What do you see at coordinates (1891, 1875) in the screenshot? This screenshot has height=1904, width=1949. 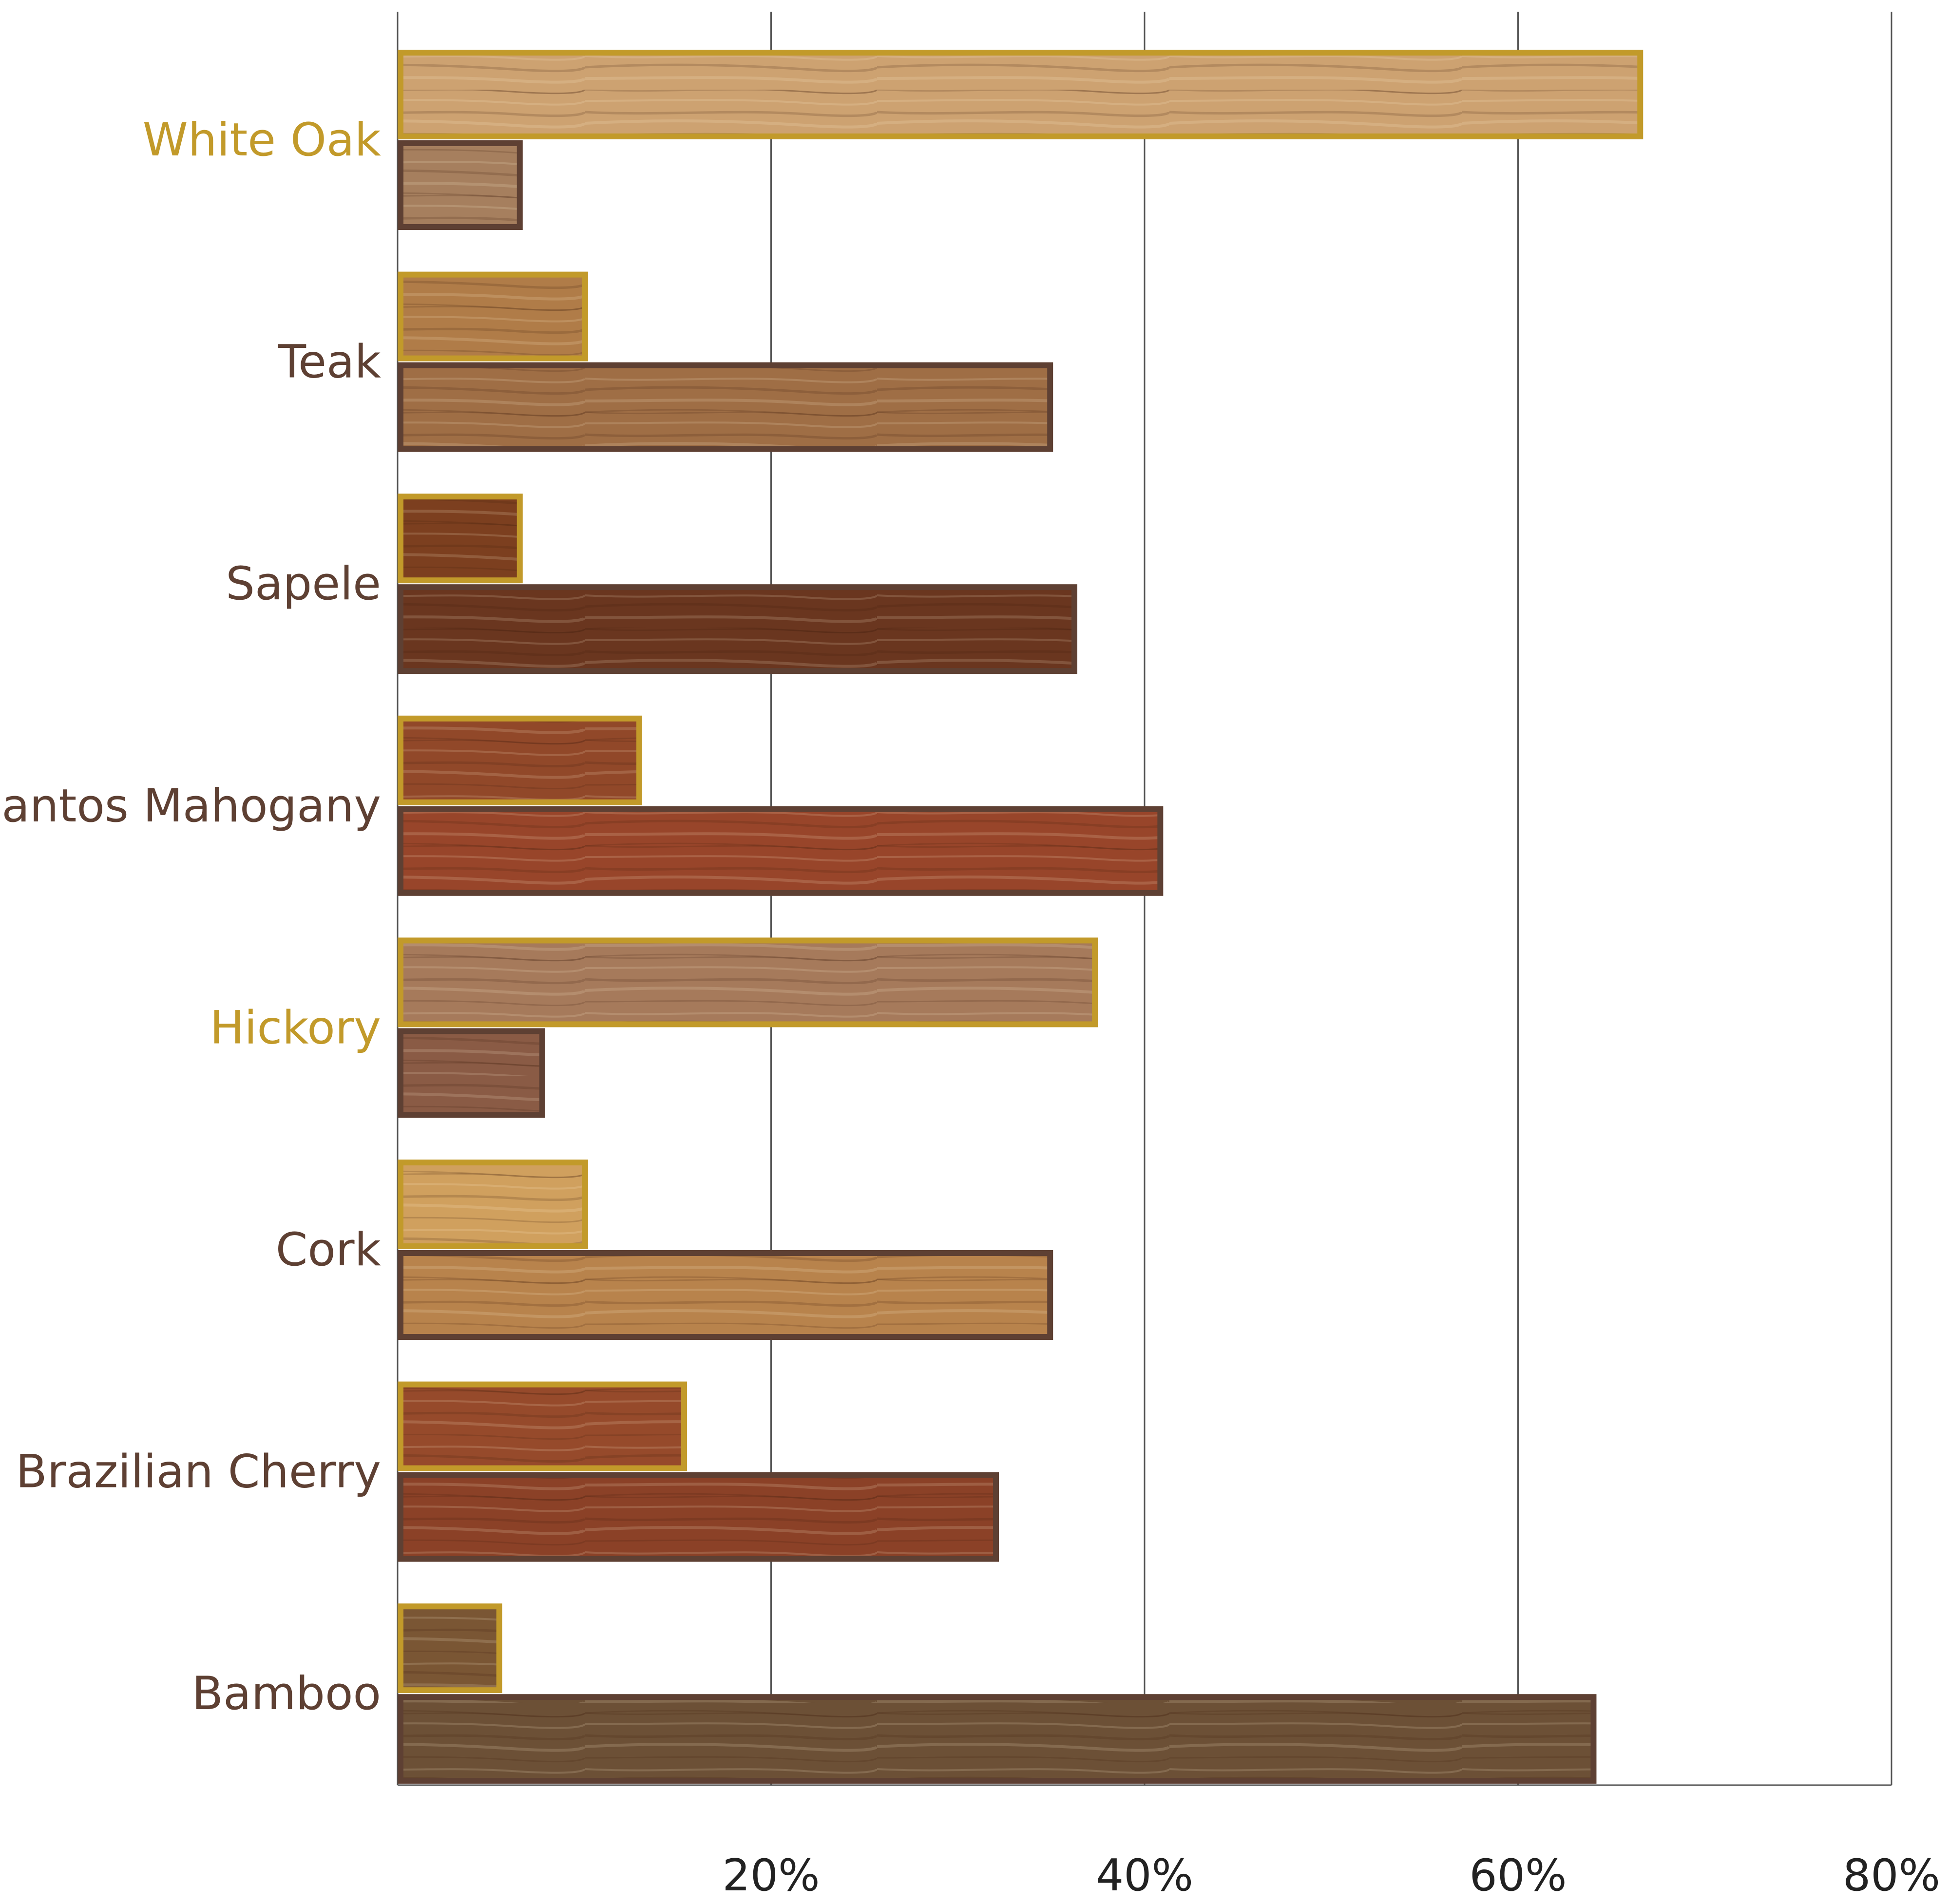 I see `x-tick-label: 80%` at bounding box center [1891, 1875].